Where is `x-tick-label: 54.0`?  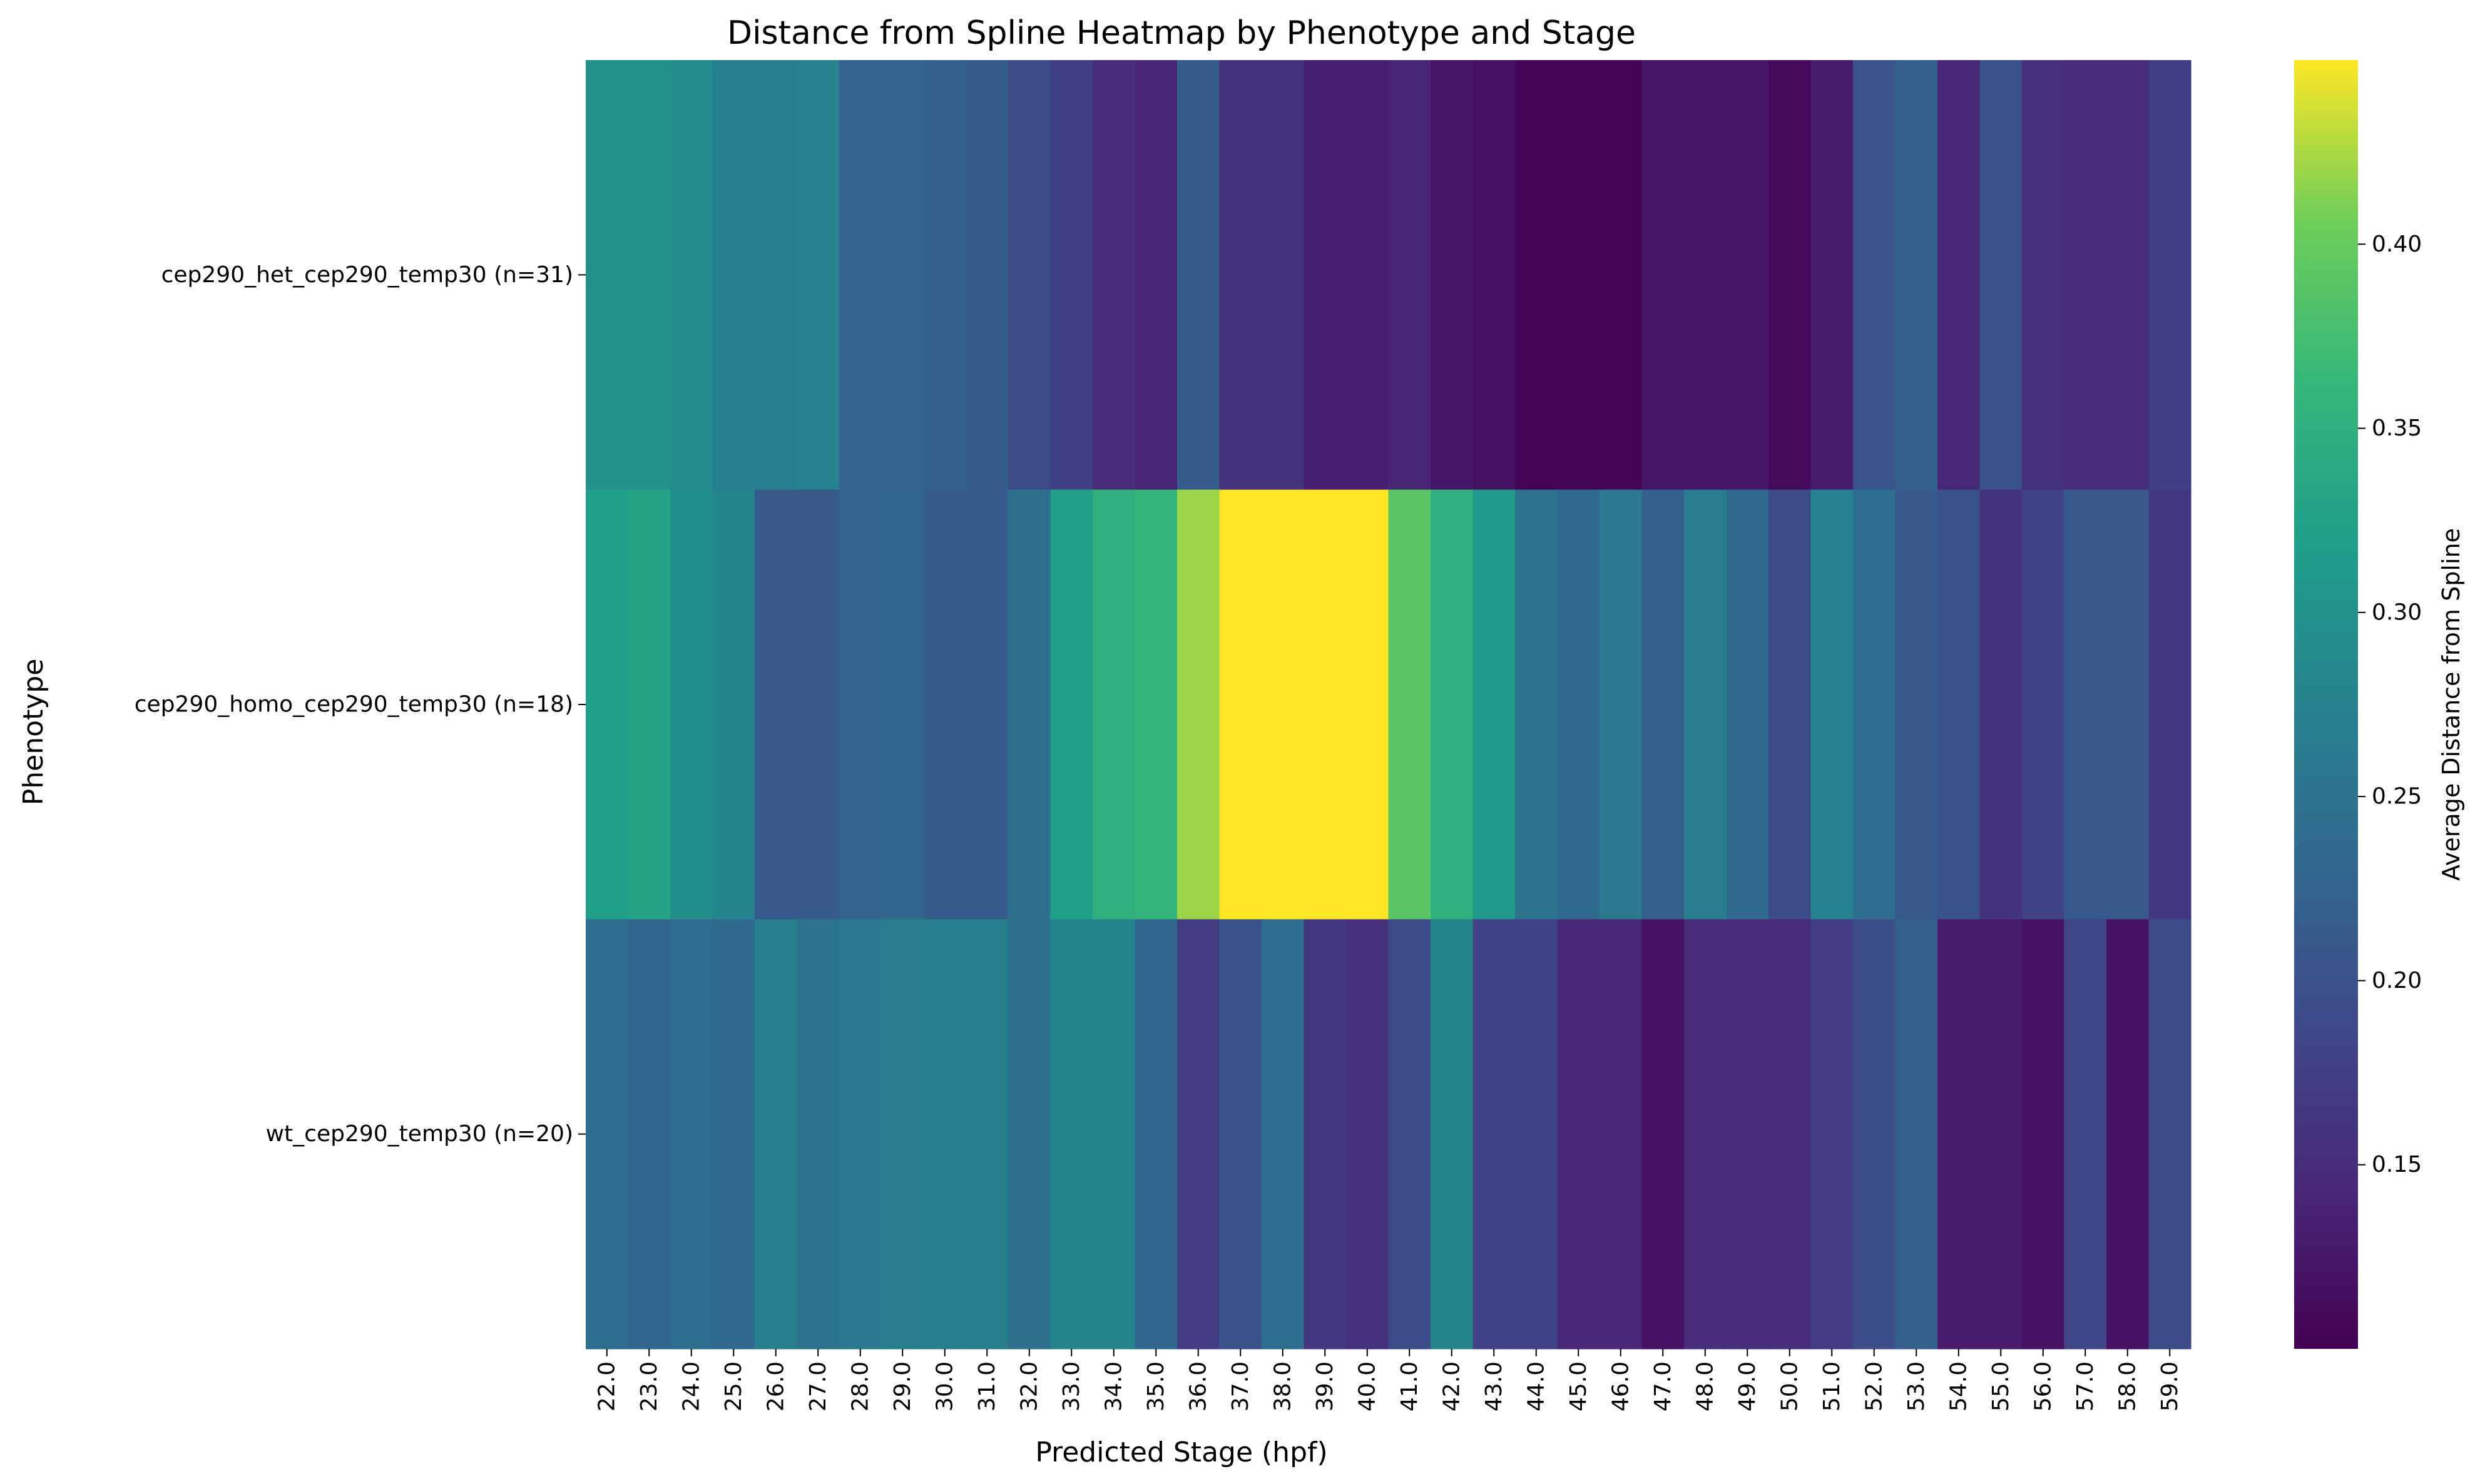 x-tick-label: 54.0 is located at coordinates (1958, 1386).